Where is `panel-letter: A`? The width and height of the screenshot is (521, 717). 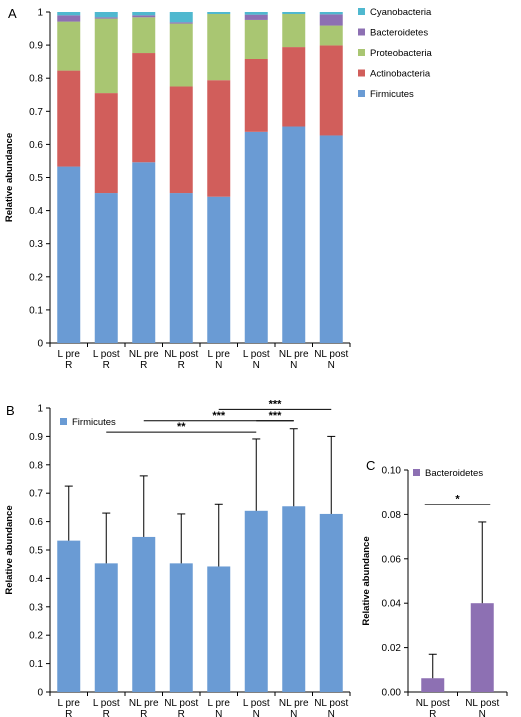 panel-letter: A is located at coordinates (12, 13).